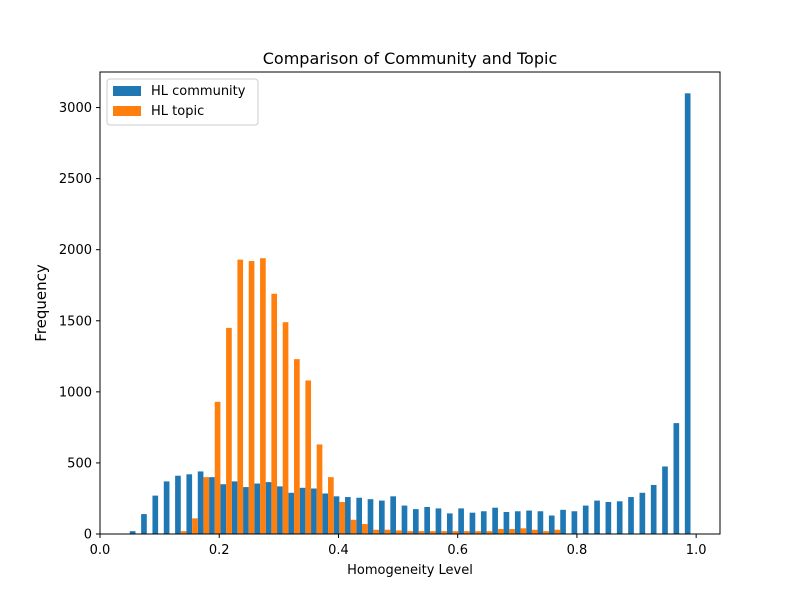 This screenshot has width=800, height=604. What do you see at coordinates (410, 58) in the screenshot?
I see `chart-title: Comparison of Community and Topic` at bounding box center [410, 58].